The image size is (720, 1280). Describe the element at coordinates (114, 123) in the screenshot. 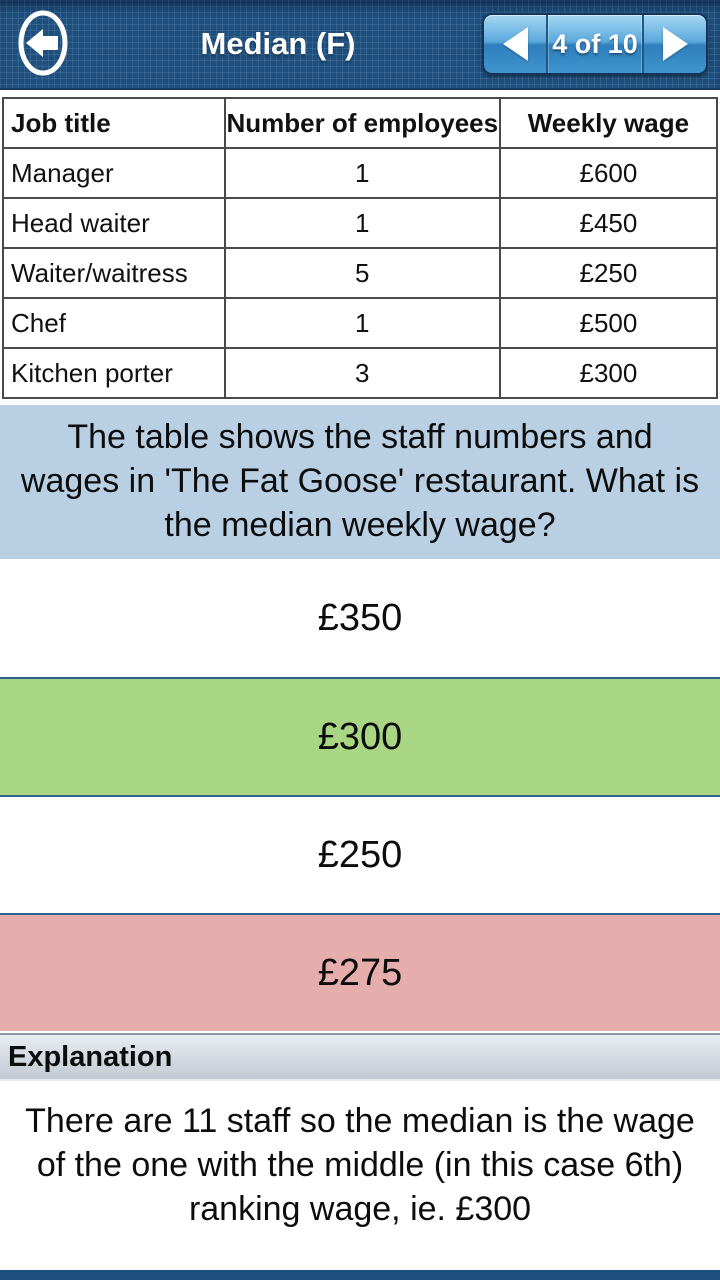

I see `table-header-job-title: Job title` at that location.